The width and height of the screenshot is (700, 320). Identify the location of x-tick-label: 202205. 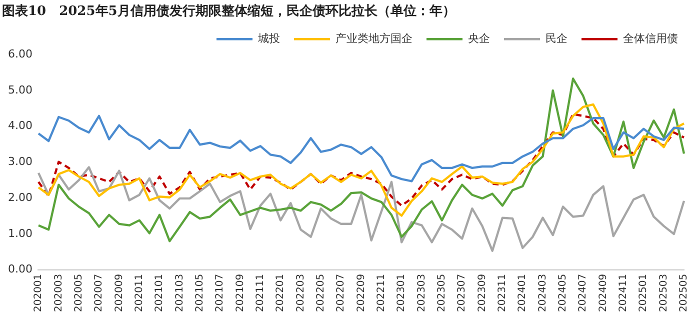
(320, 293).